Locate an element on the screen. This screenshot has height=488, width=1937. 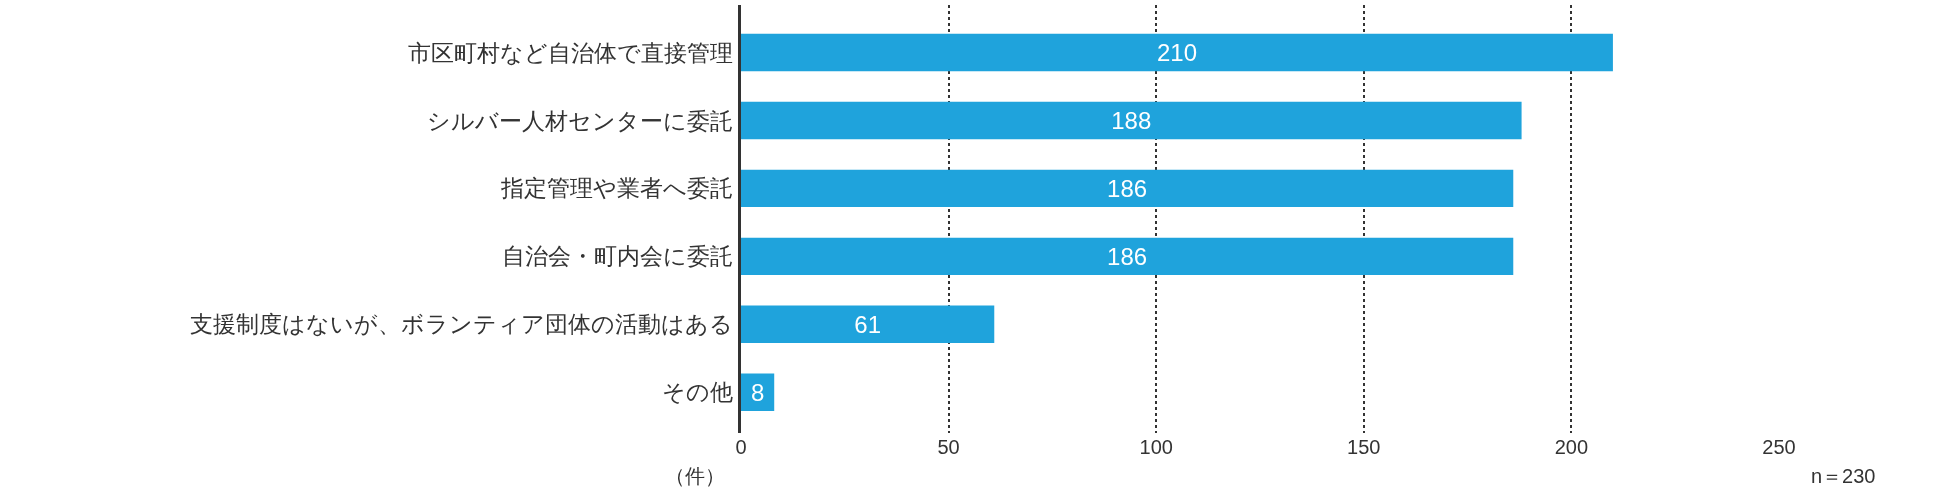
x-axis-title: （件） is located at coordinates (695, 476).